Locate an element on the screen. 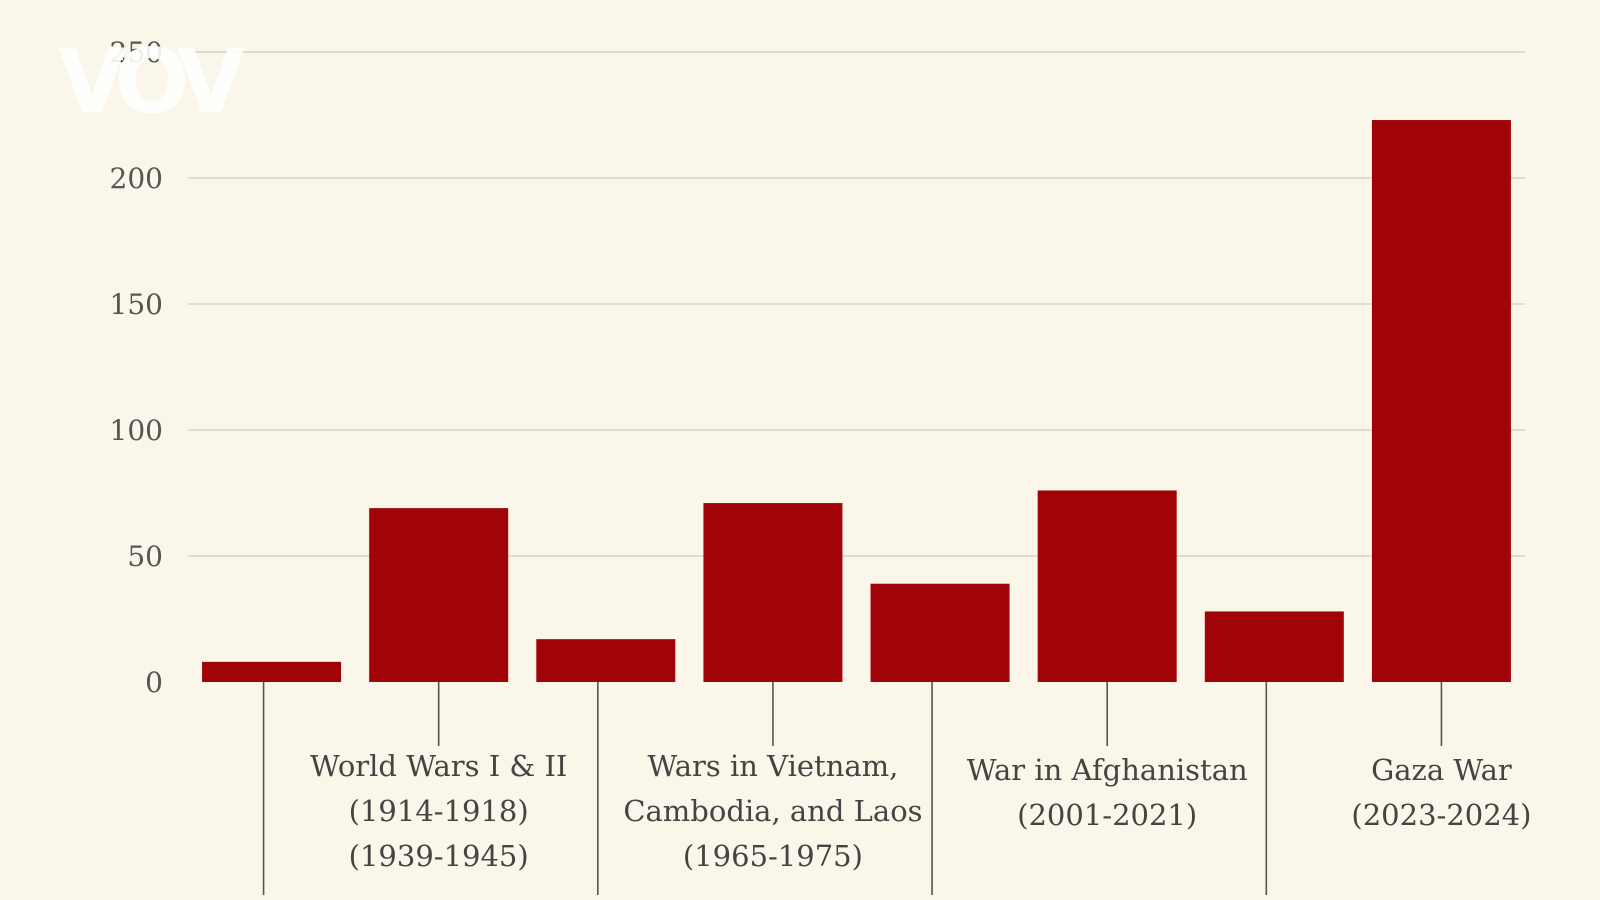 Image resolution: width=1600 pixels, height=900 pixels. category-label: Gaza War is located at coordinates (1441, 770).